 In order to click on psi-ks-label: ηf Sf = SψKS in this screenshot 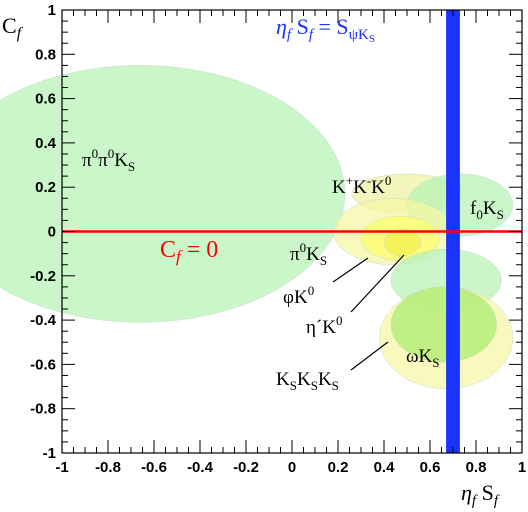, I will do `click(325, 29)`.